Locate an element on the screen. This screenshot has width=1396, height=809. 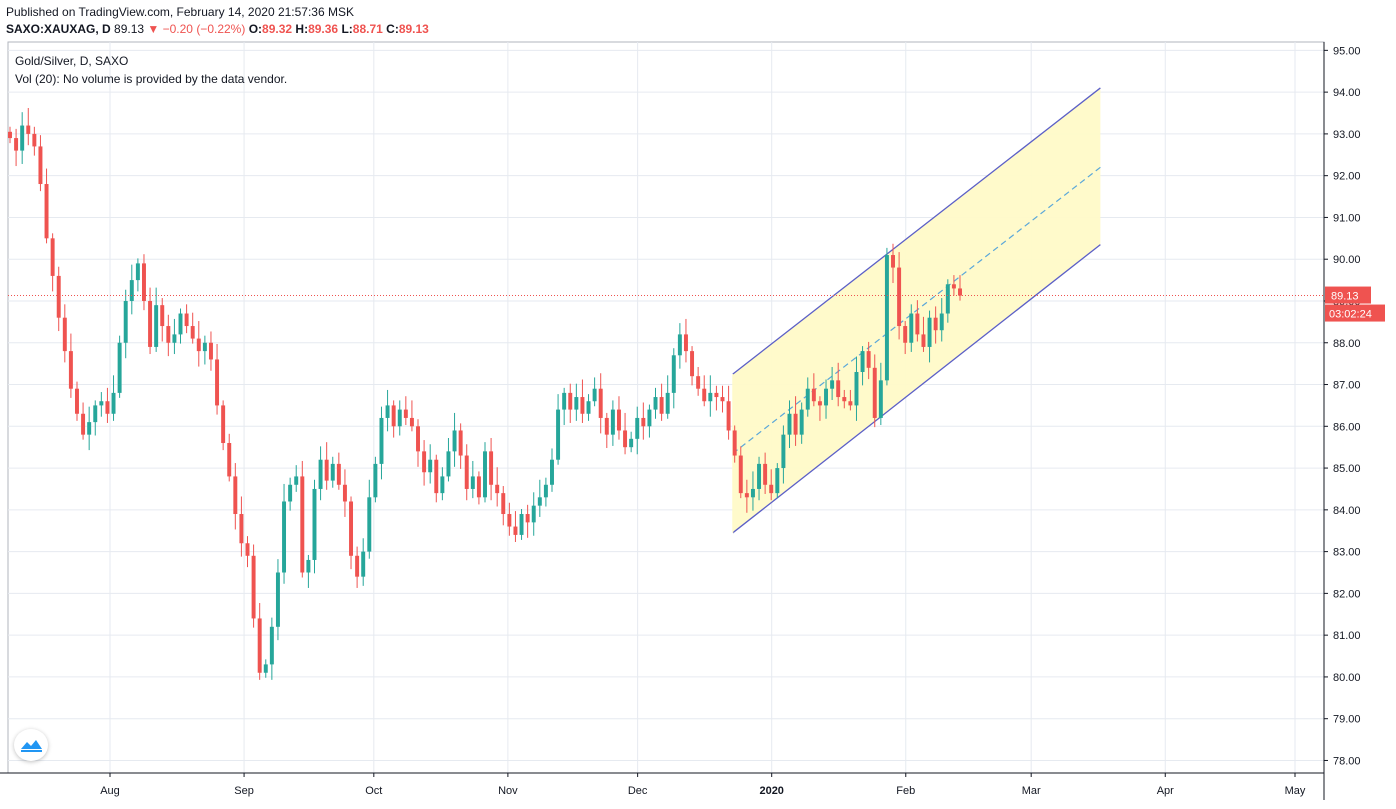
y-tick-label: 81.00 is located at coordinates (1347, 636).